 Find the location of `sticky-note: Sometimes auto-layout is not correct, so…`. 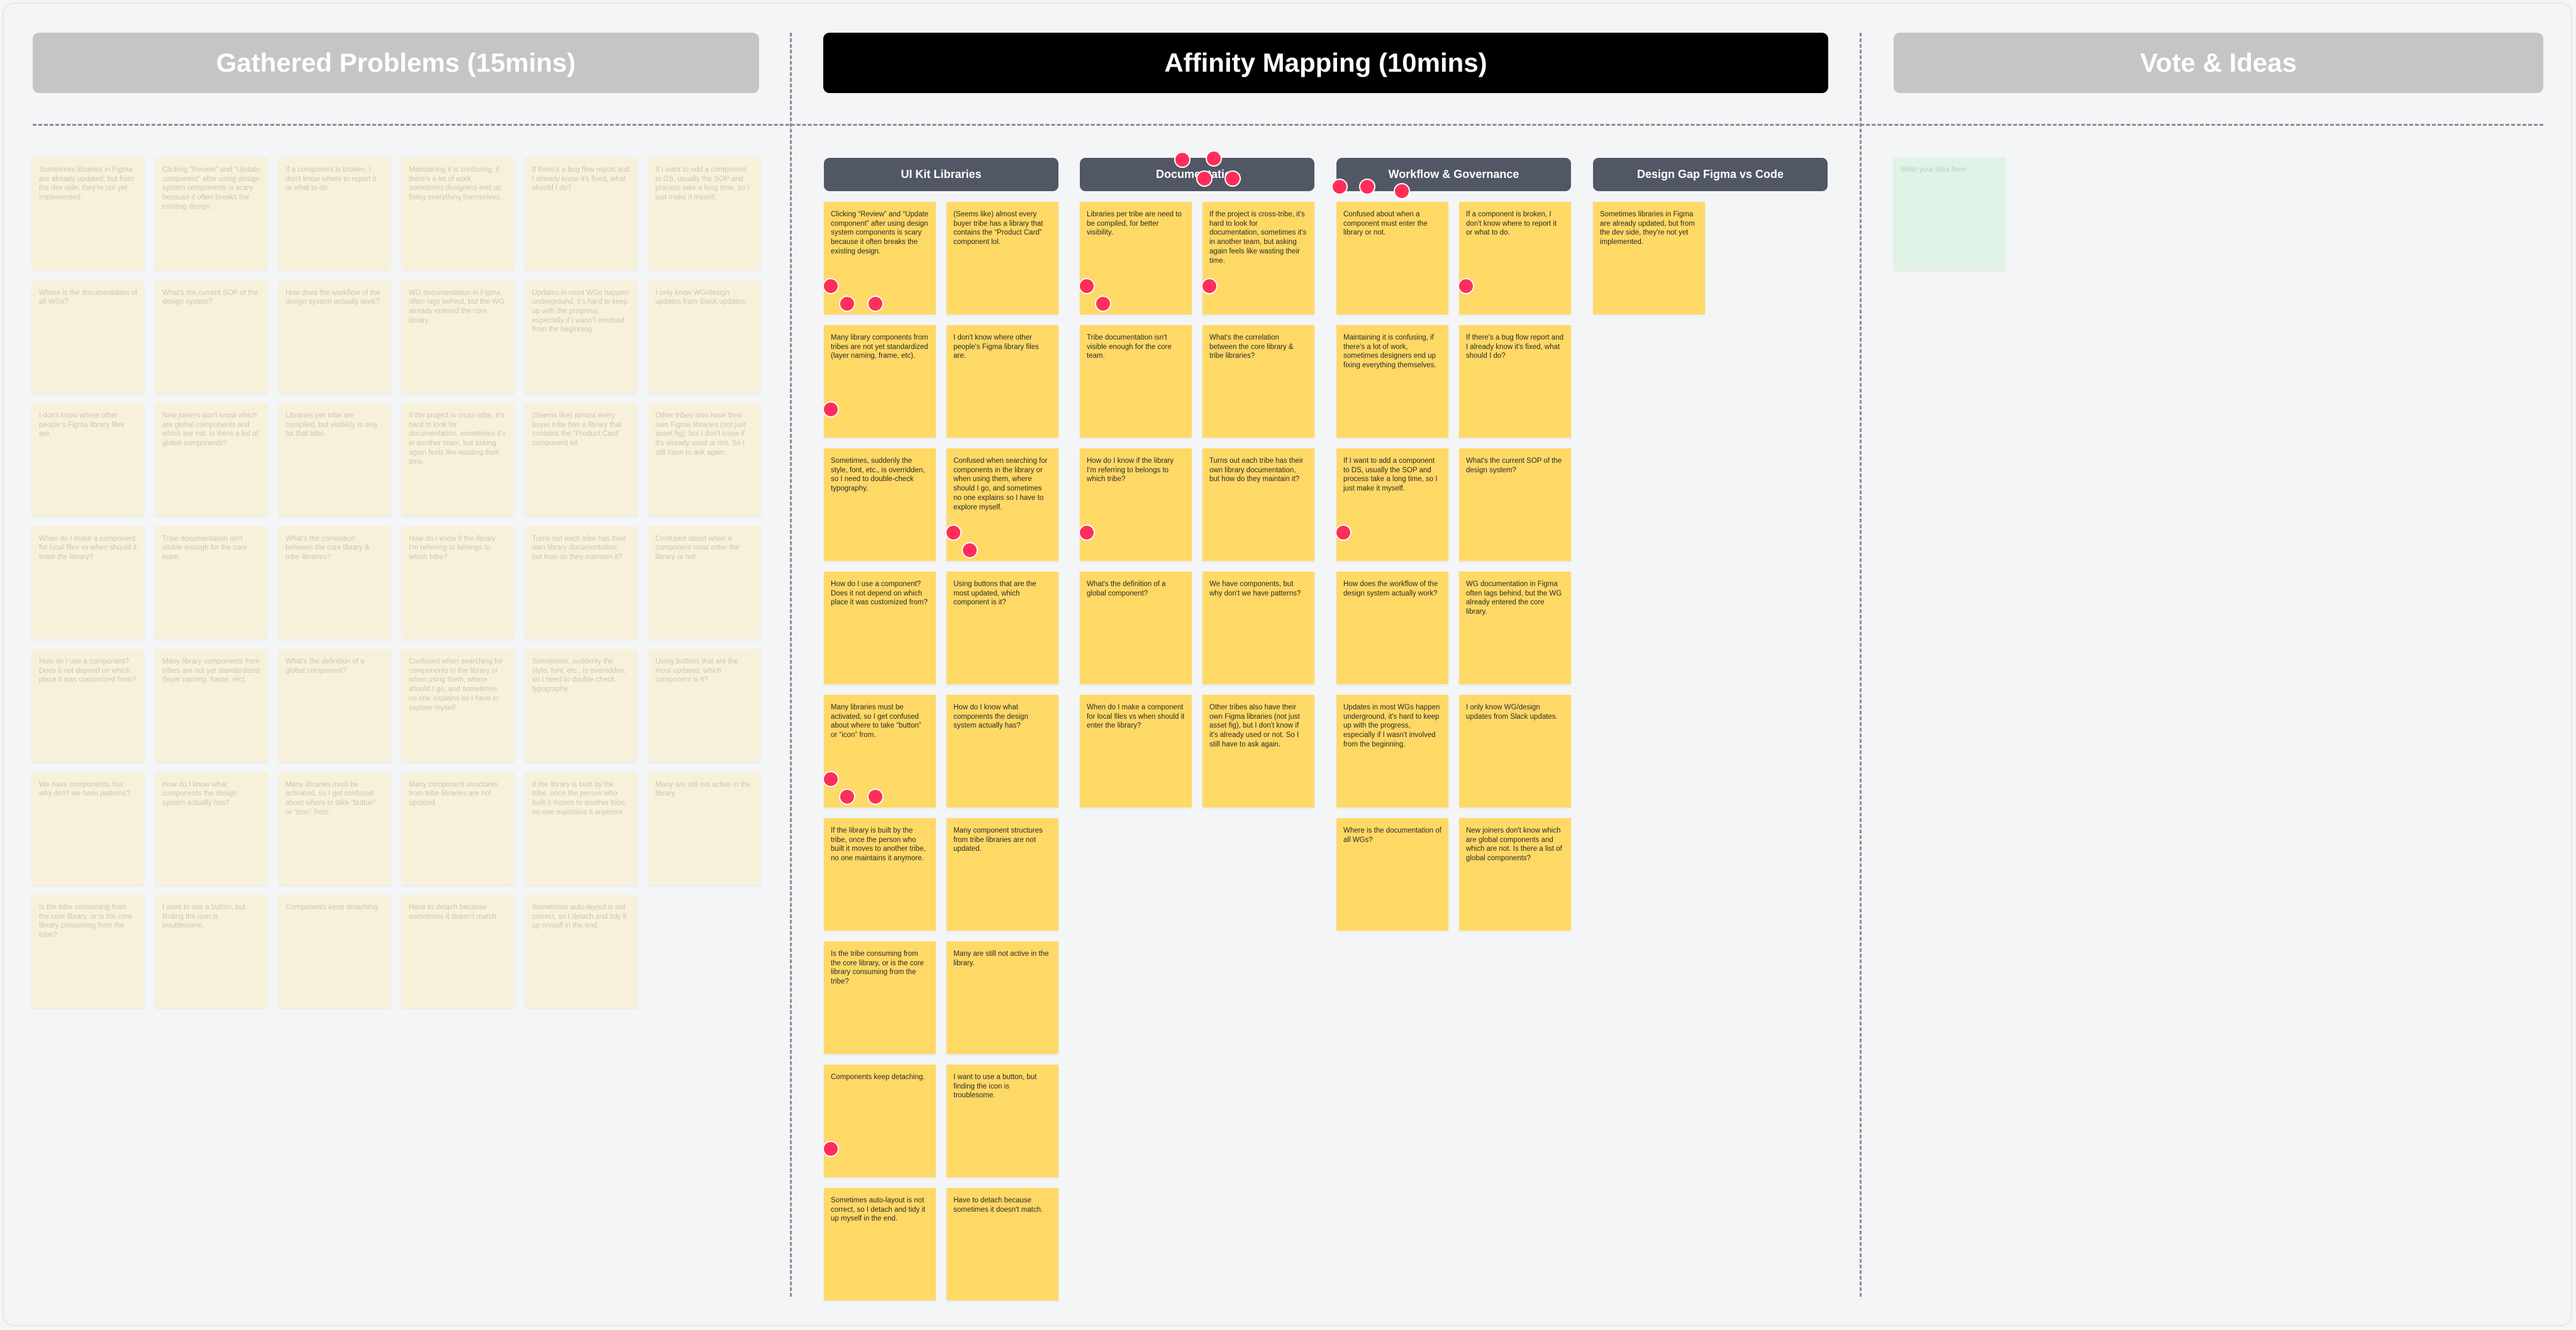

sticky-note: Sometimes auto-layout is not correct, so… is located at coordinates (880, 1244).